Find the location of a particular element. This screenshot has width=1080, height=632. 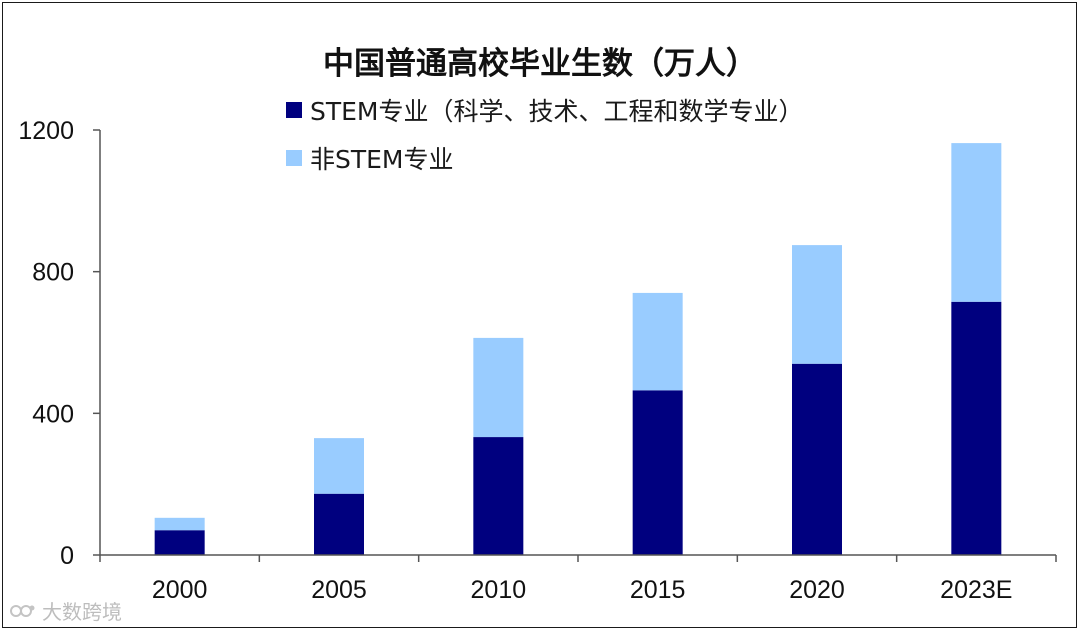

y-tick-label-1200: 1200 is located at coordinates (46, 131).